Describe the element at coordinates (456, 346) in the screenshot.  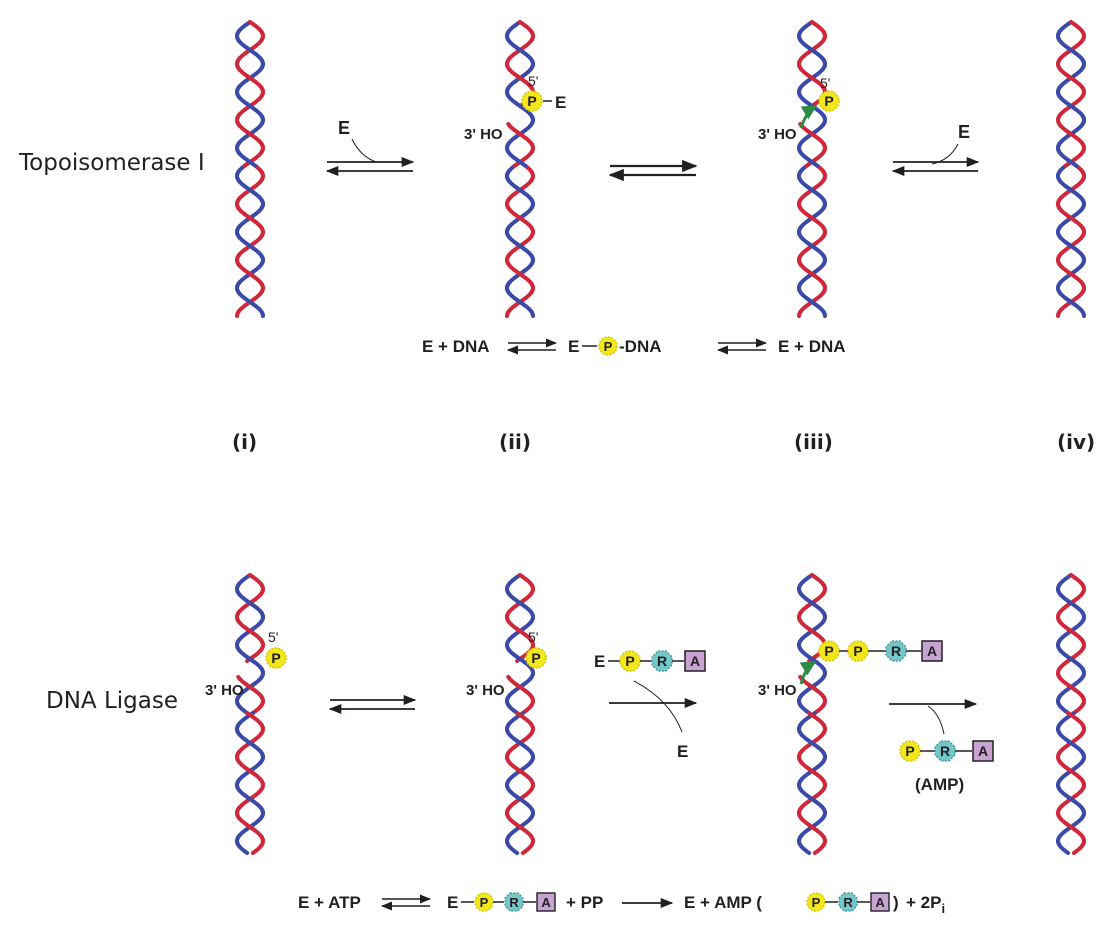
I see `equation-reactants: E + DNA` at that location.